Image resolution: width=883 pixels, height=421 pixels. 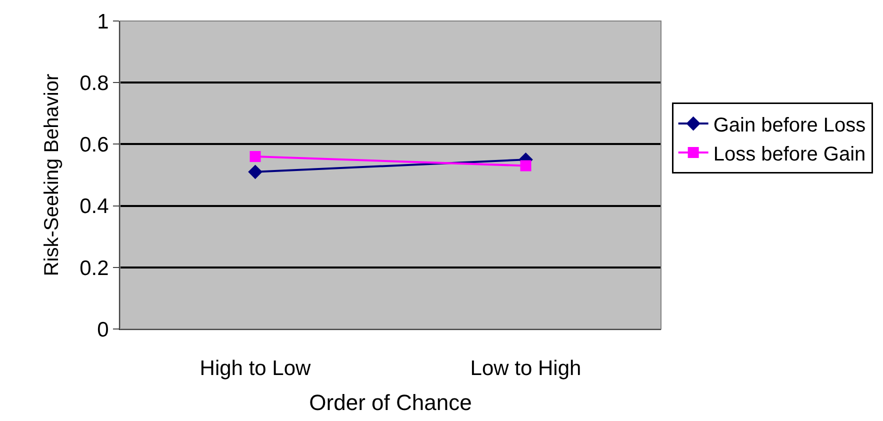 What do you see at coordinates (103, 330) in the screenshot?
I see `y-tick-label: 0` at bounding box center [103, 330].